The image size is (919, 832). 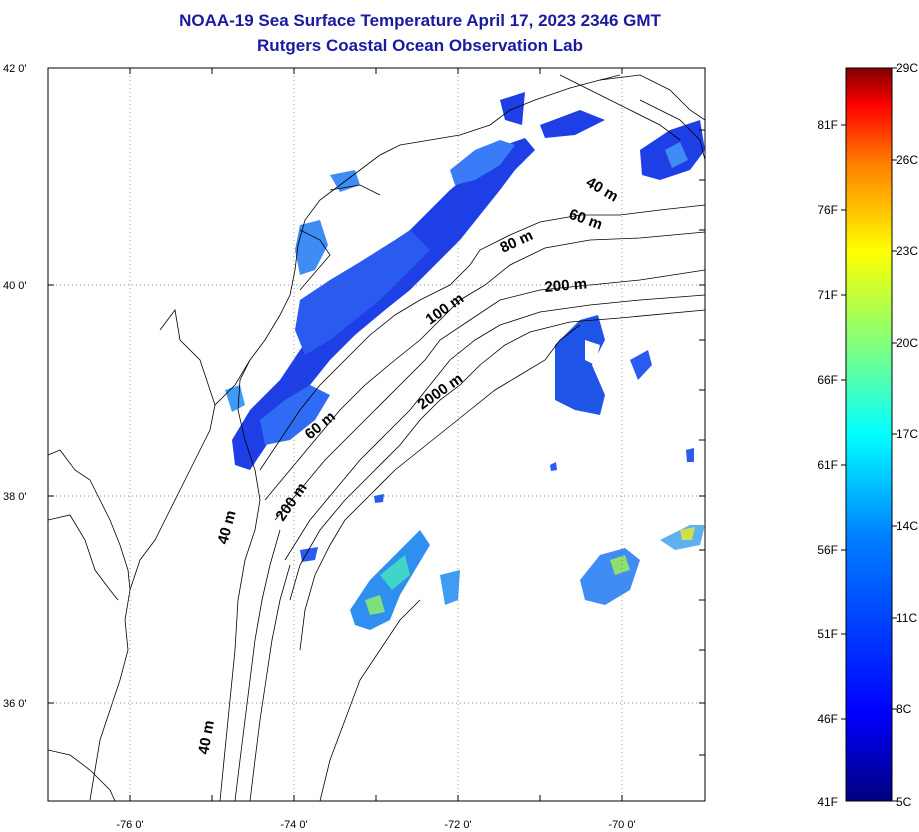 I want to click on cb-f-41: 41F, so click(x=827, y=802).